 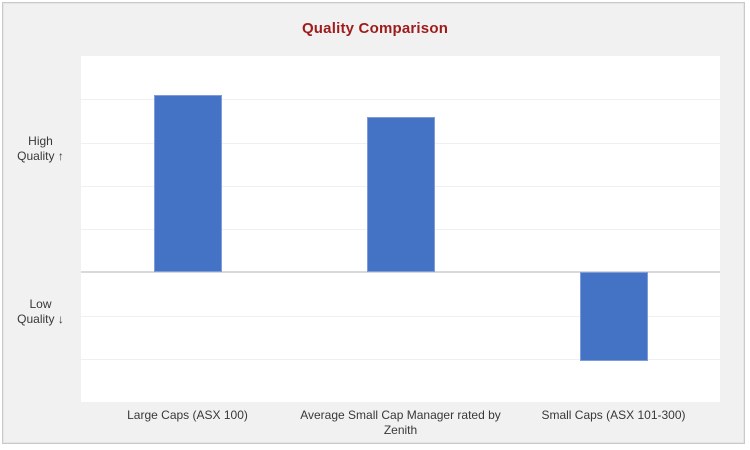 What do you see at coordinates (187, 415) in the screenshot?
I see `category-label: Large Caps (ASX 100)` at bounding box center [187, 415].